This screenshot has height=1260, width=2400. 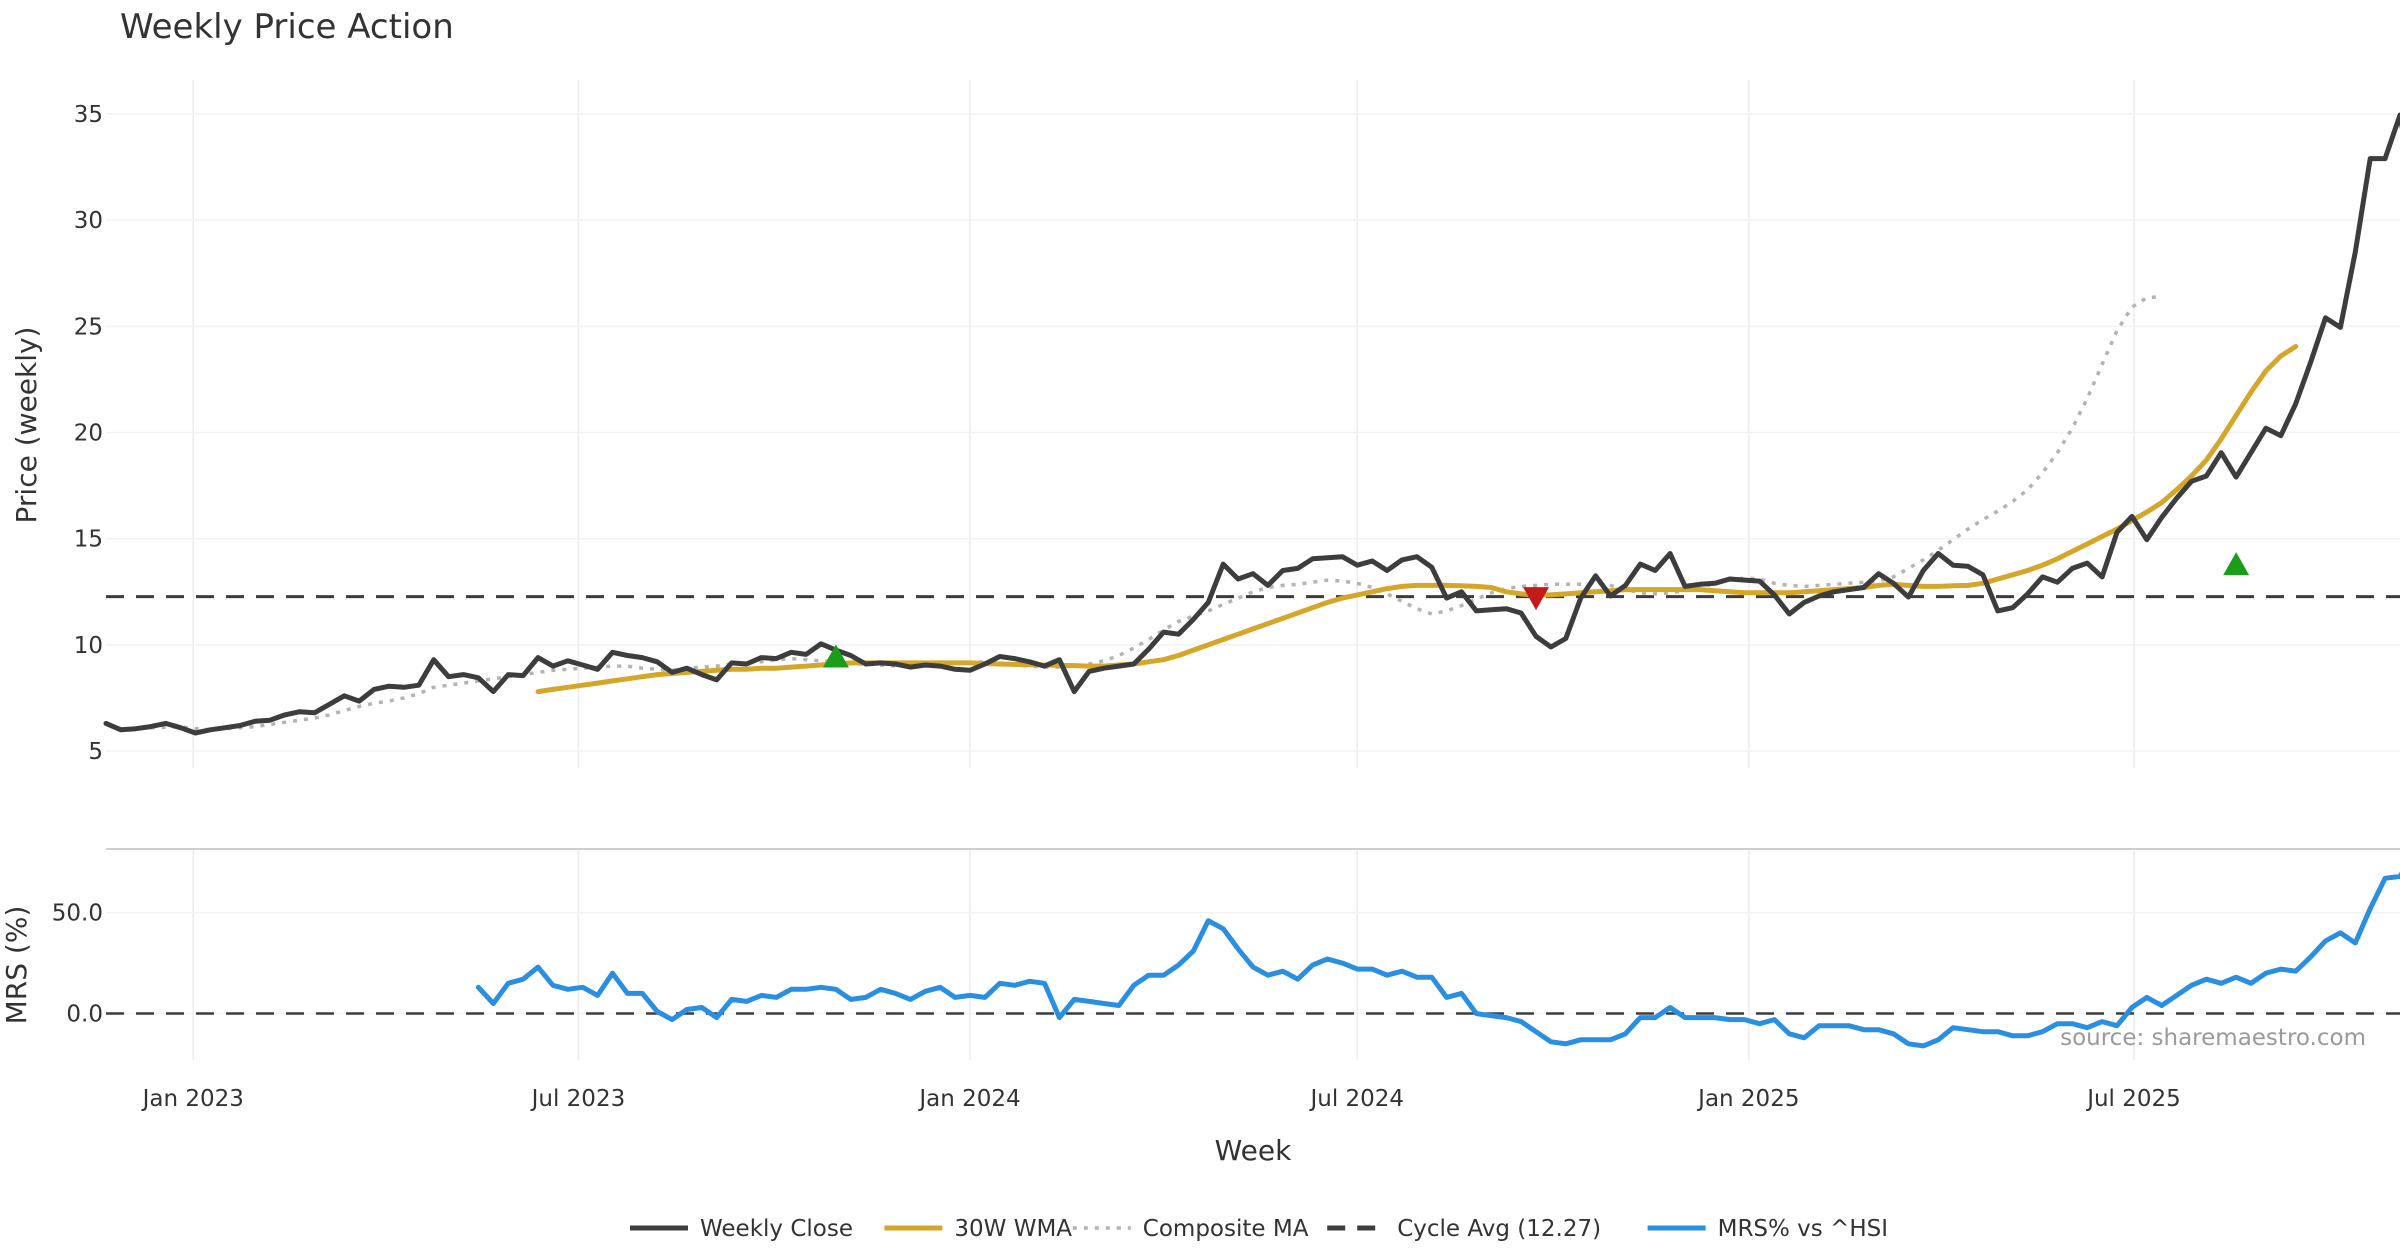 What do you see at coordinates (1013, 1229) in the screenshot?
I see `legend-label: 30W WMA` at bounding box center [1013, 1229].